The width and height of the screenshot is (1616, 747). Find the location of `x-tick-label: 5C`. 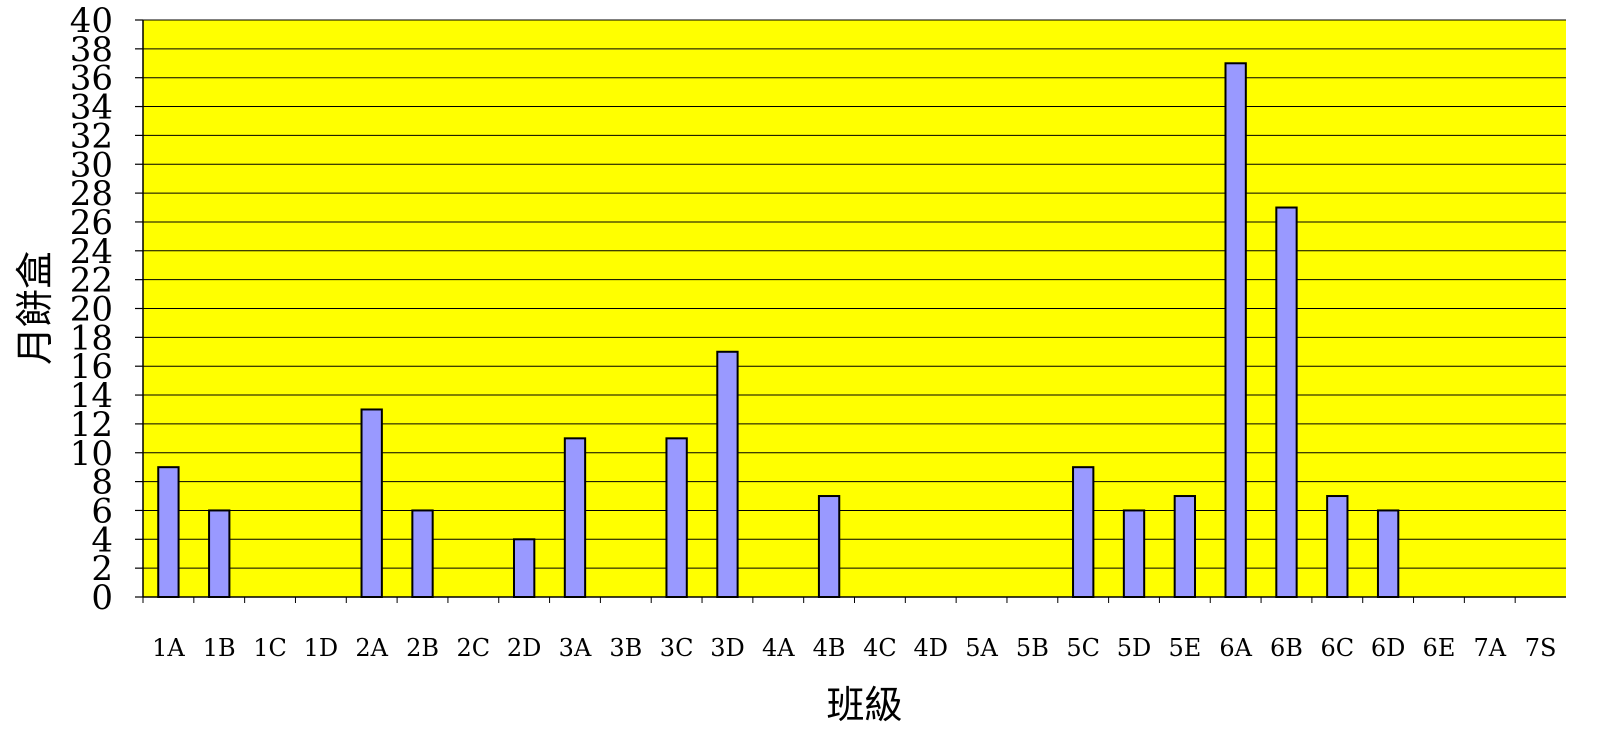

x-tick-label: 5C is located at coordinates (1083, 648).